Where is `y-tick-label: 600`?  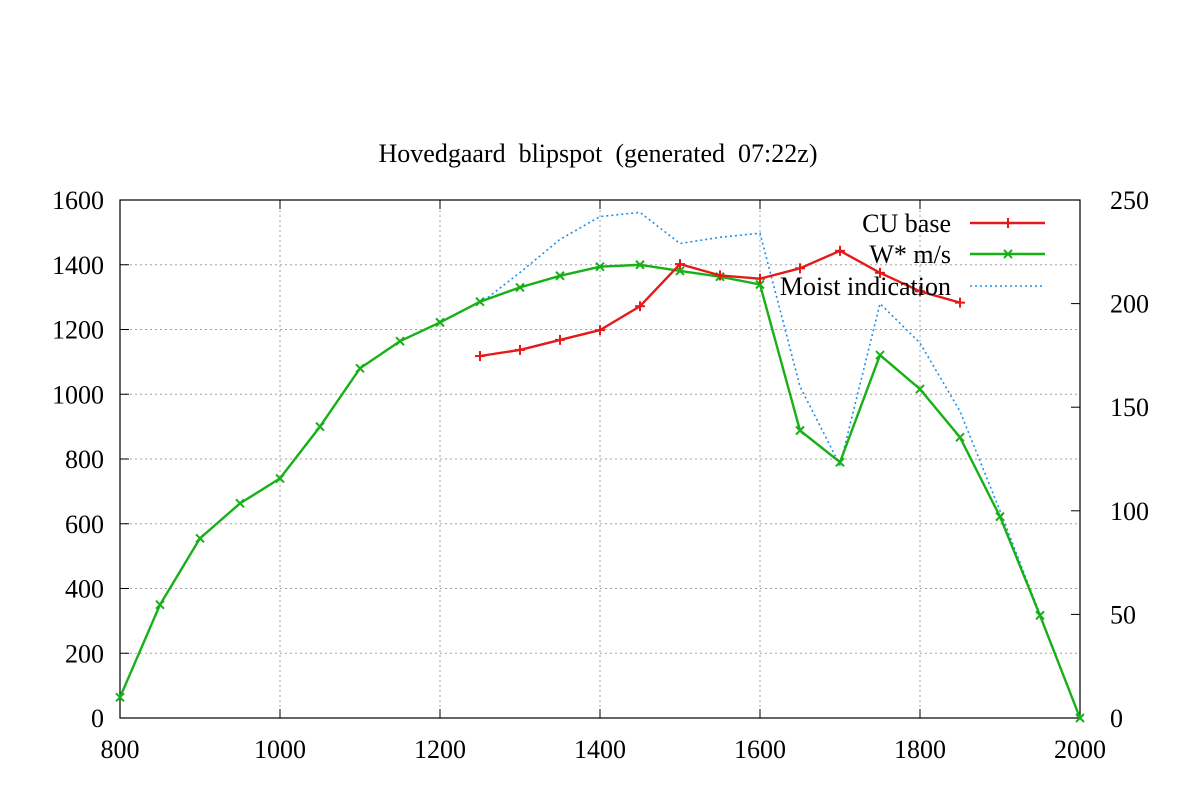 y-tick-label: 600 is located at coordinates (84, 524).